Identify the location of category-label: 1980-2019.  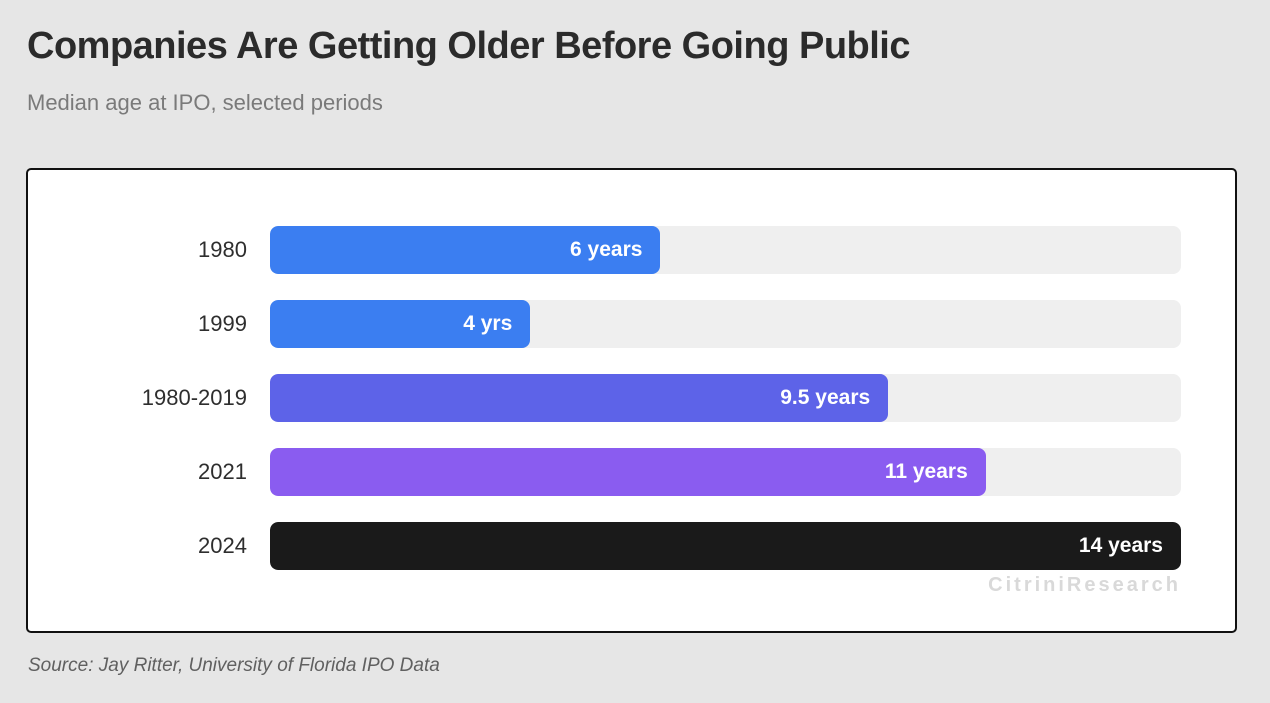
(194, 397).